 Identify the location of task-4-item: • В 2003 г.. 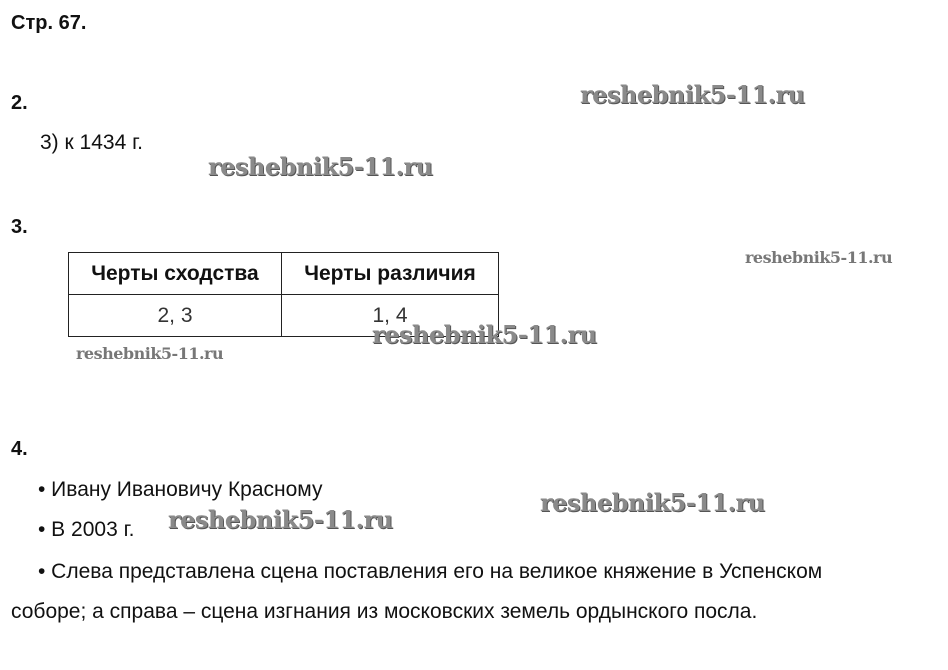
(86, 529).